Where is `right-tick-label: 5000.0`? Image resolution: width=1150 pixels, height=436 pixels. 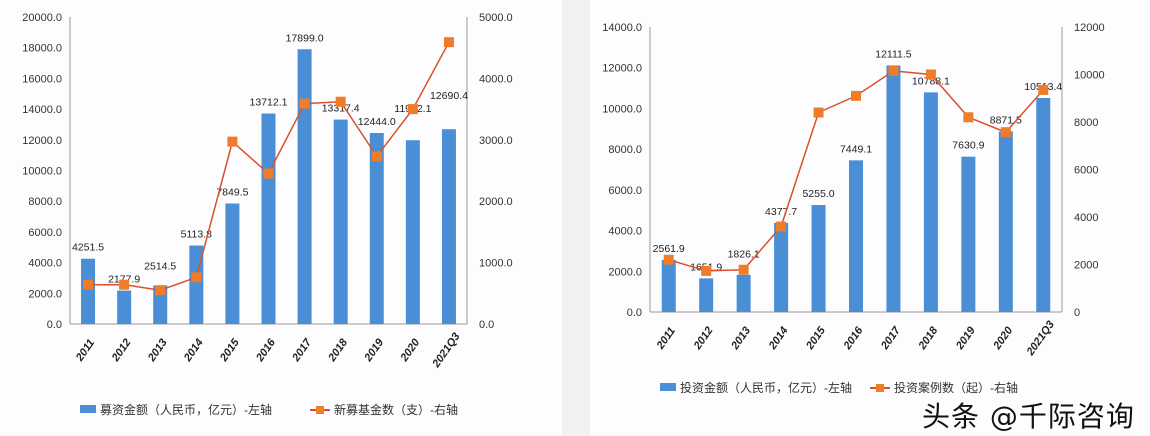 right-tick-label: 5000.0 is located at coordinates (496, 18).